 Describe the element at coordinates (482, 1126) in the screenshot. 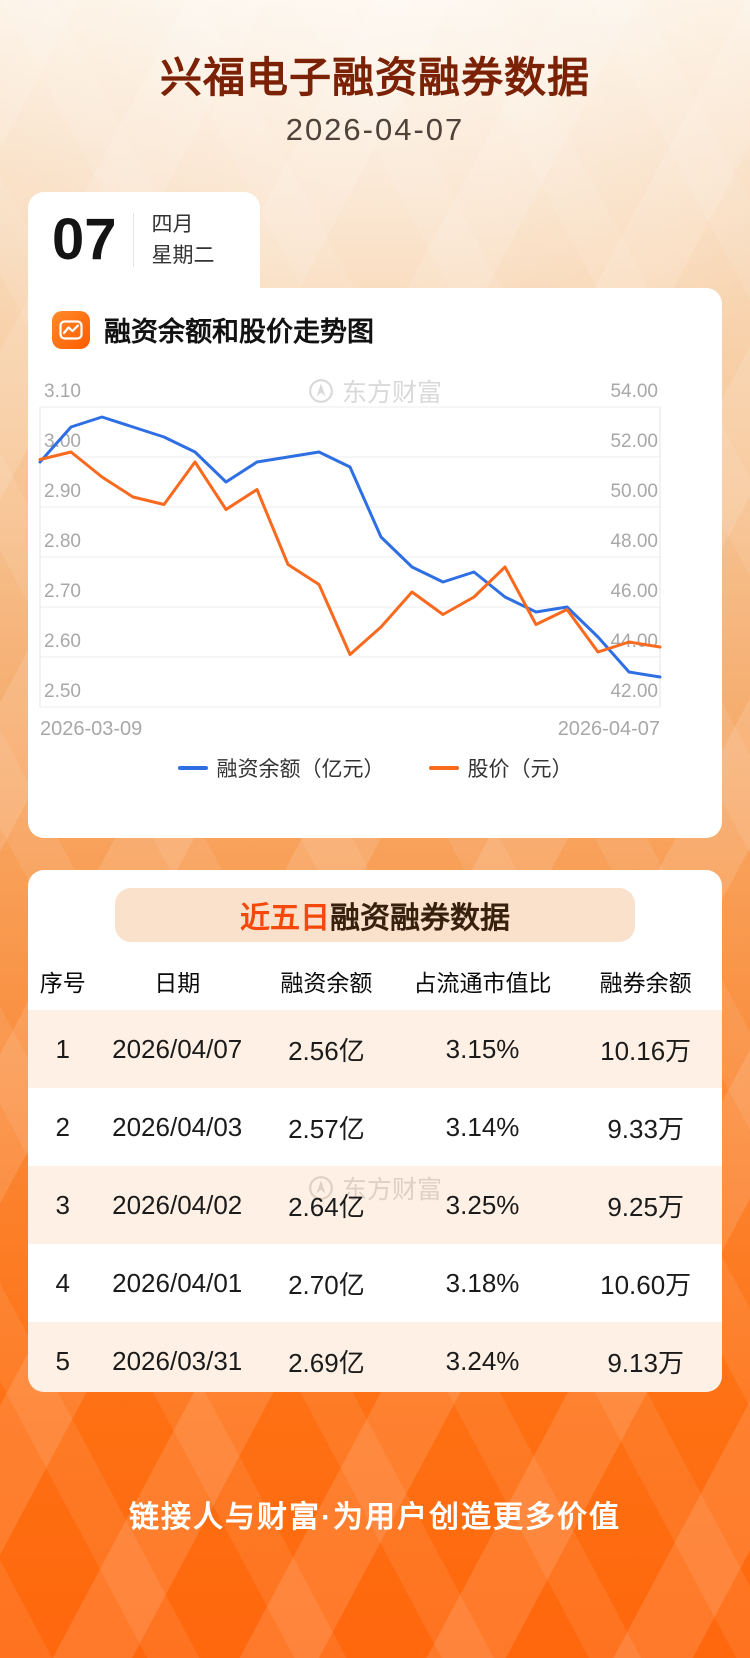

I see `table-cell: 3.14%` at that location.